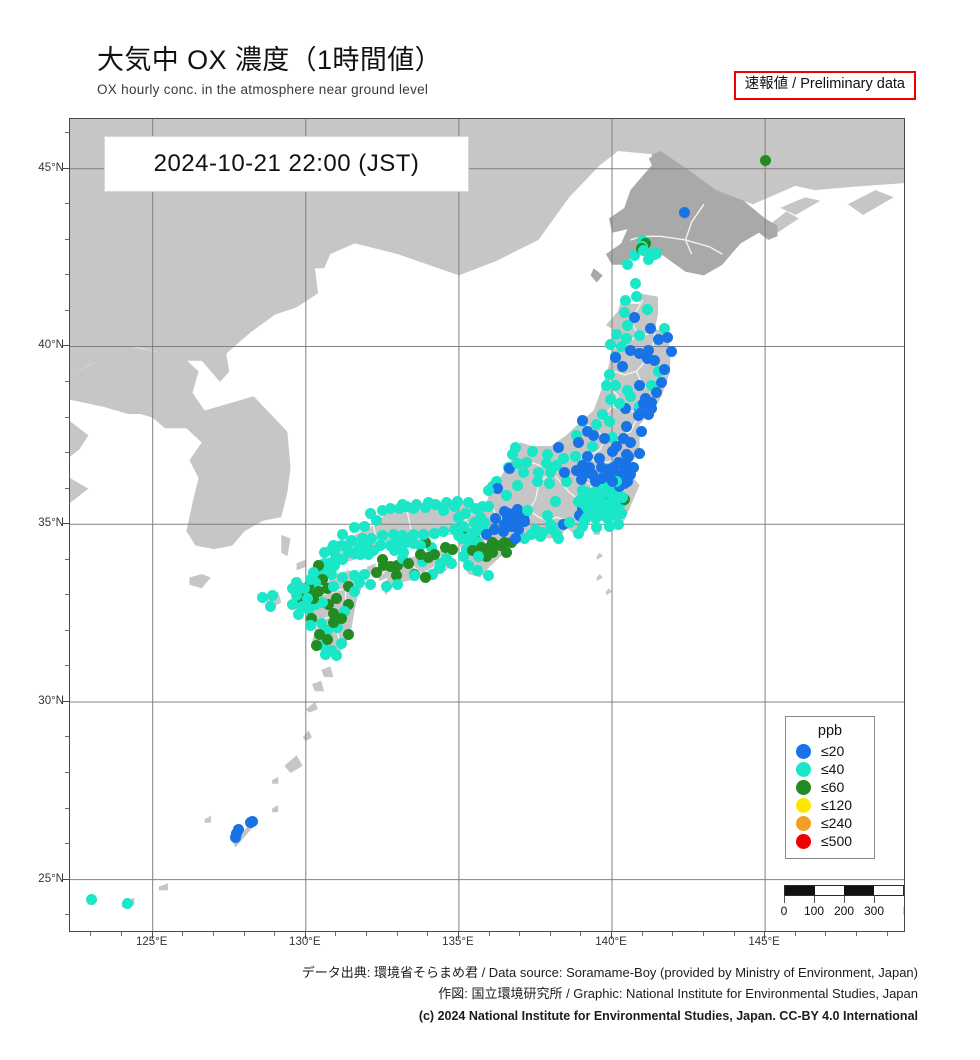  Describe the element at coordinates (286, 545) in the screenshot. I see `landmass-tsushima` at that location.